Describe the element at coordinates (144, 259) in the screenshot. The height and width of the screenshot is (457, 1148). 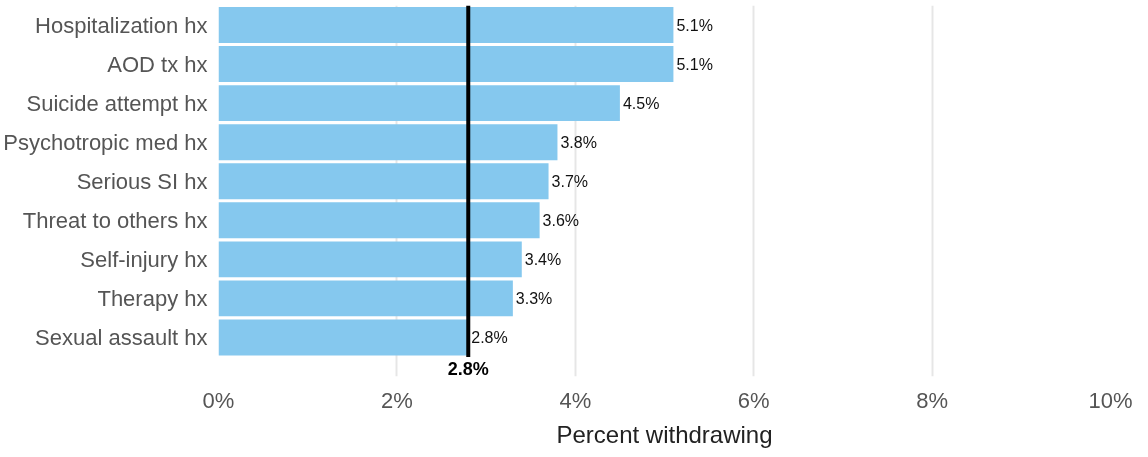
I see `y-tick-label: Self-injury hx` at that location.